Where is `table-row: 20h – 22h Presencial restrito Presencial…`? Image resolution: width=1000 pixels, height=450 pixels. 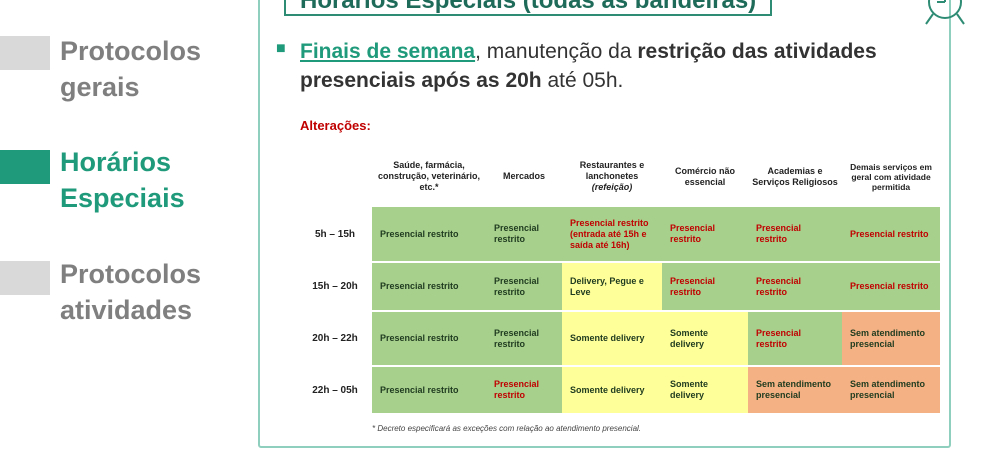 table-row: 20h – 22h Presencial restrito Presencial… is located at coordinates (619, 338).